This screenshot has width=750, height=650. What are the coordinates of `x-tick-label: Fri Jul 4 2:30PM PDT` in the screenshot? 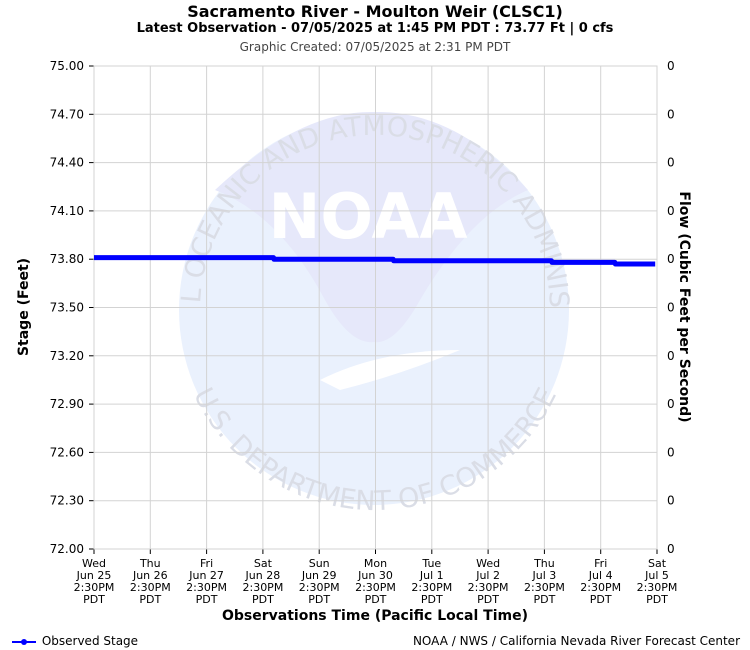 It's located at (600, 581).